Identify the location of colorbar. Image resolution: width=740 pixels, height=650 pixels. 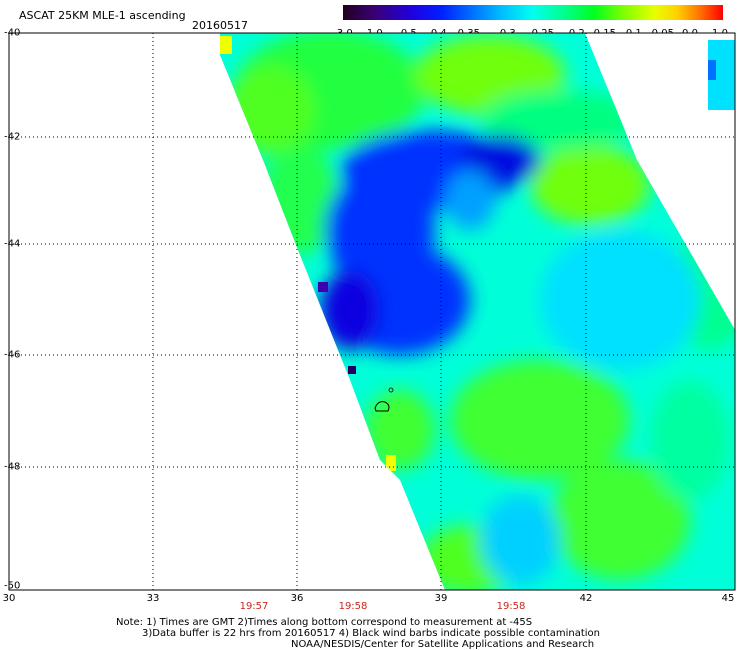
(533, 12).